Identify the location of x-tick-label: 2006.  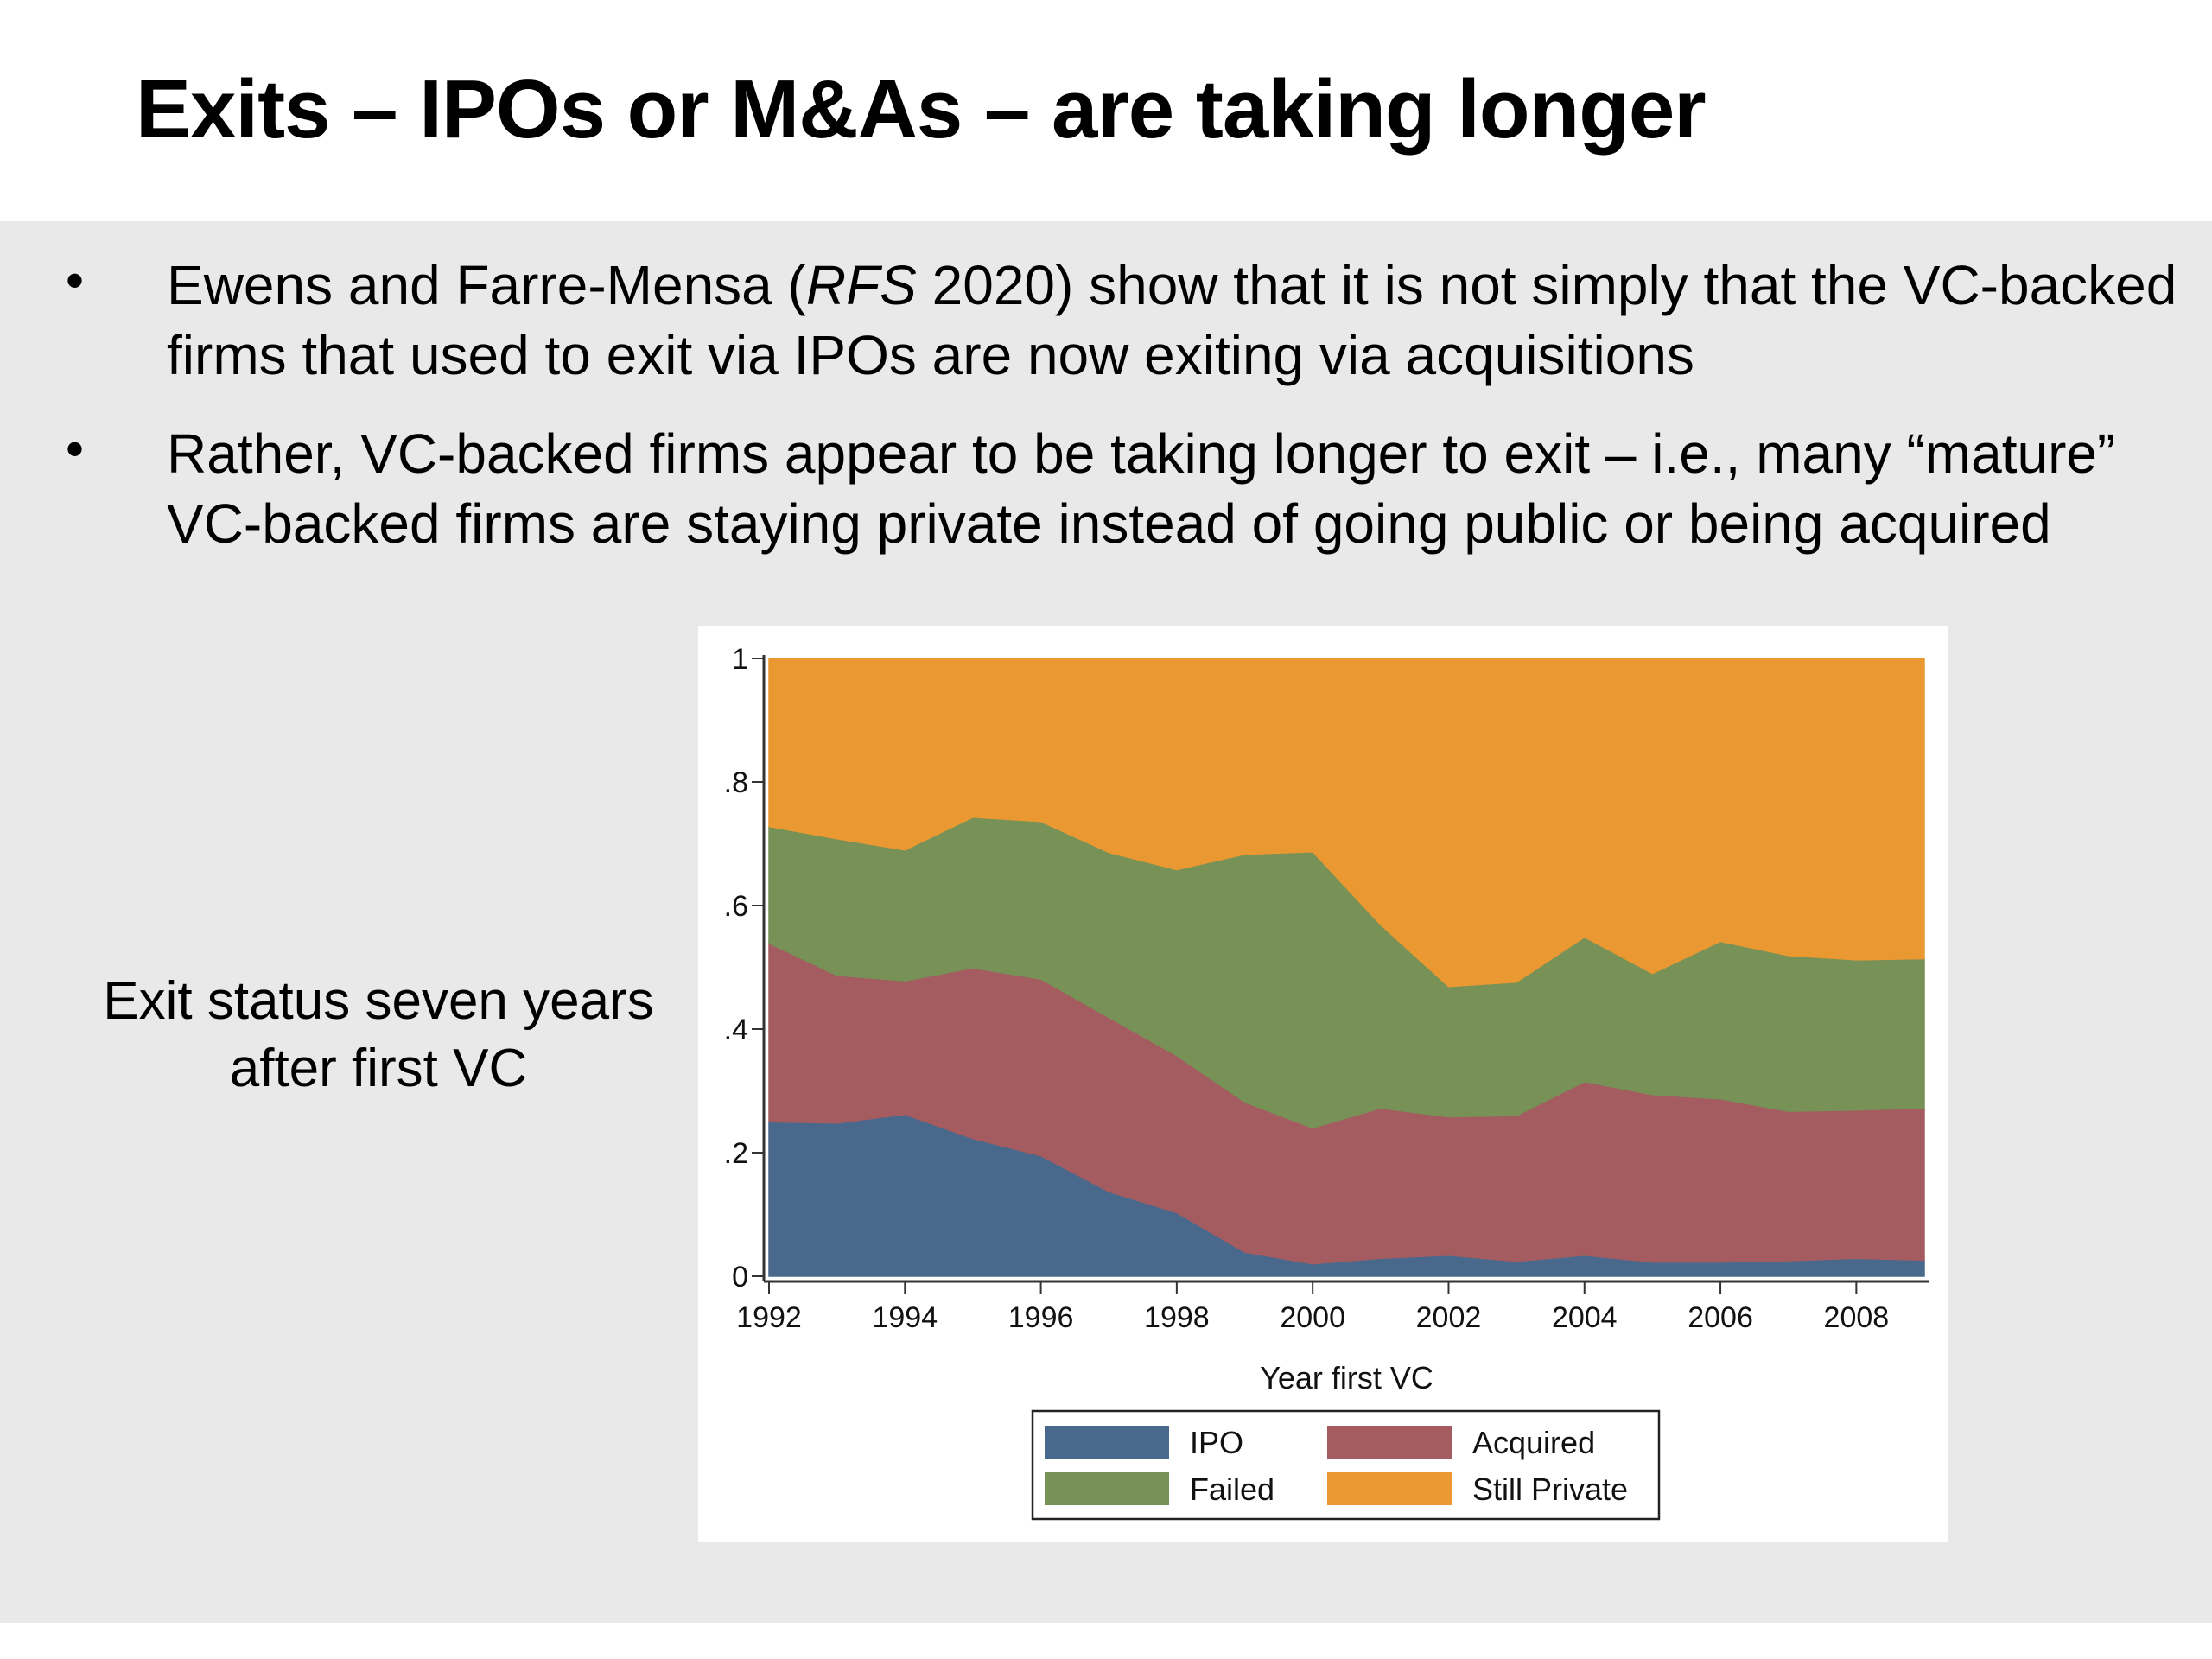
(1720, 1317).